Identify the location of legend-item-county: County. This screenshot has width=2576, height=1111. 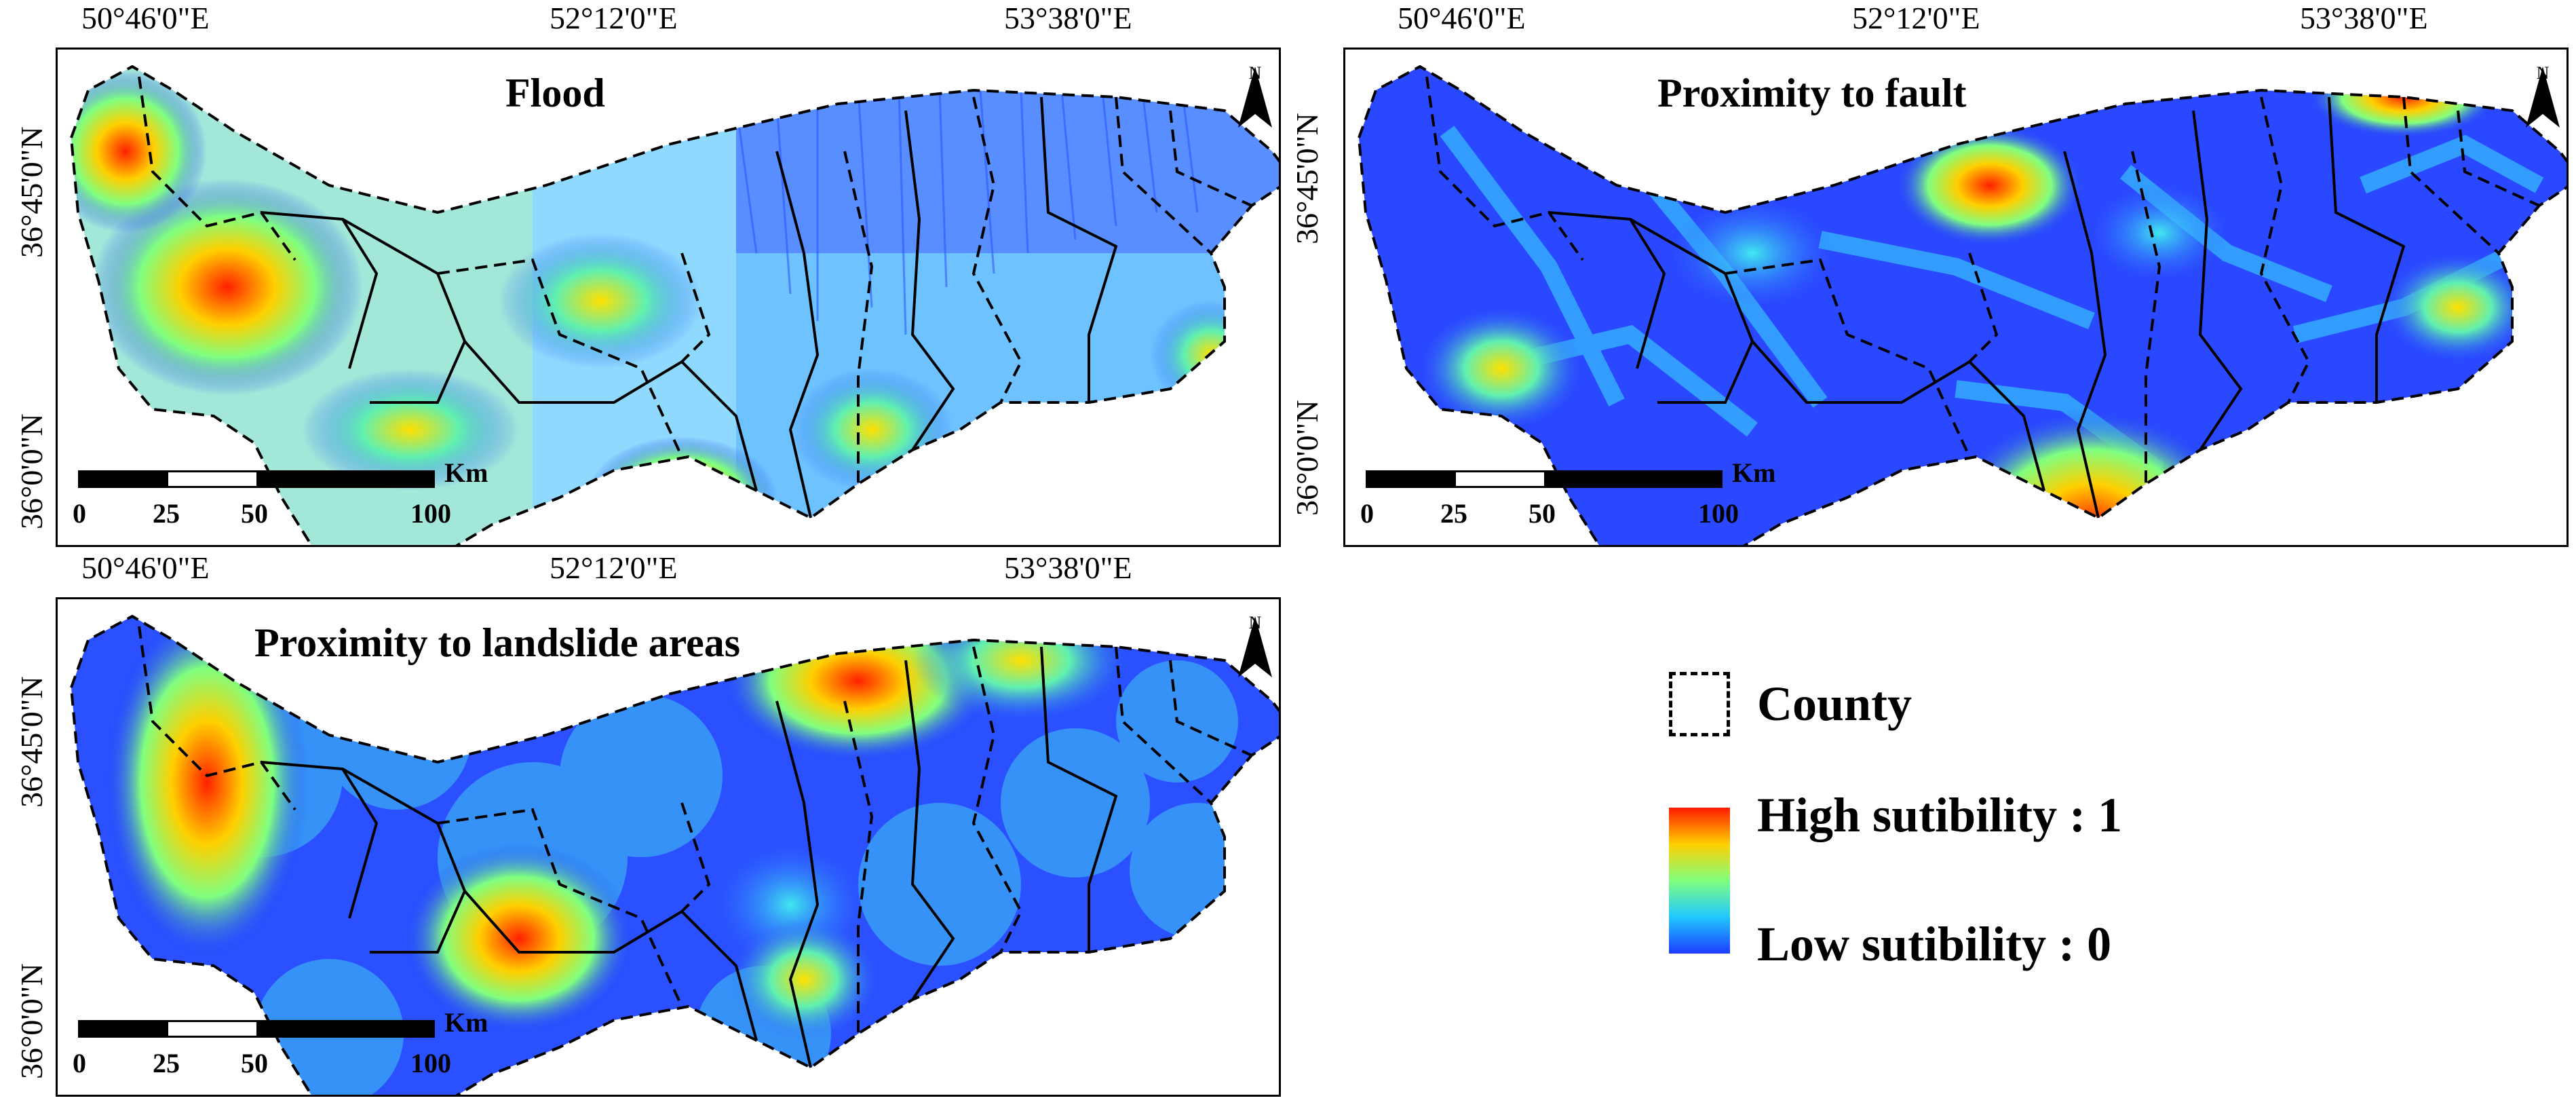
(1790, 704).